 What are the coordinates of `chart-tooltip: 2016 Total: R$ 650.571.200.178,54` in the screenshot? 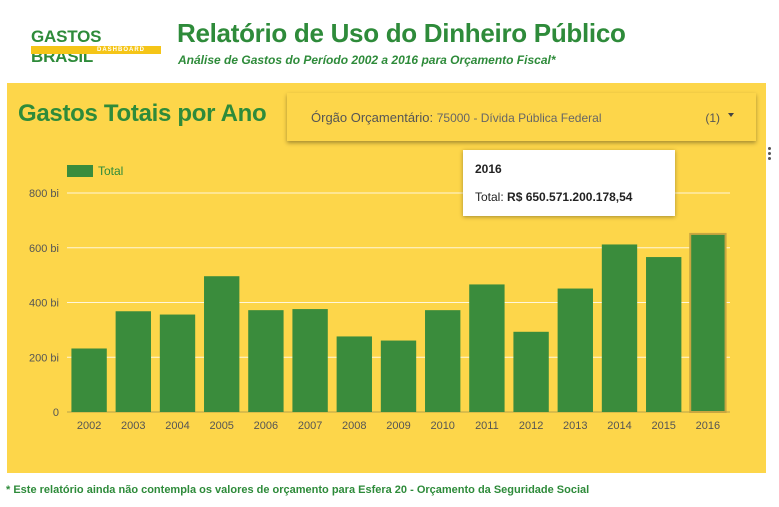 It's located at (569, 183).